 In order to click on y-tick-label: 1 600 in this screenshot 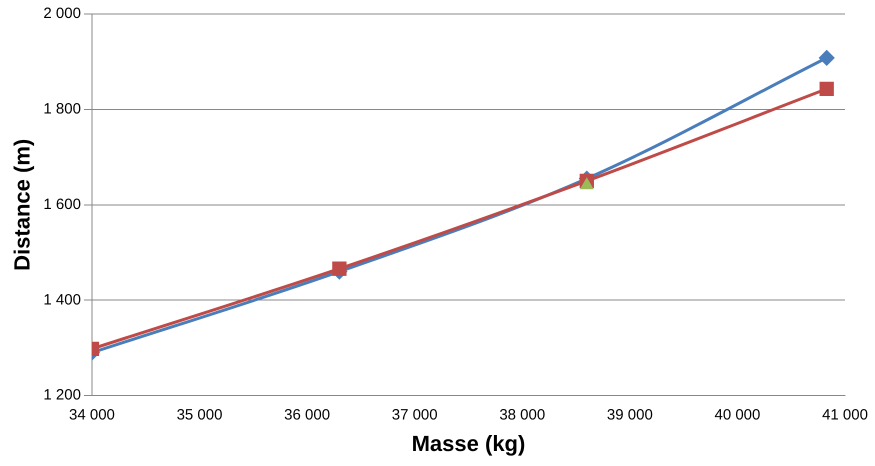, I will do `click(62, 204)`.